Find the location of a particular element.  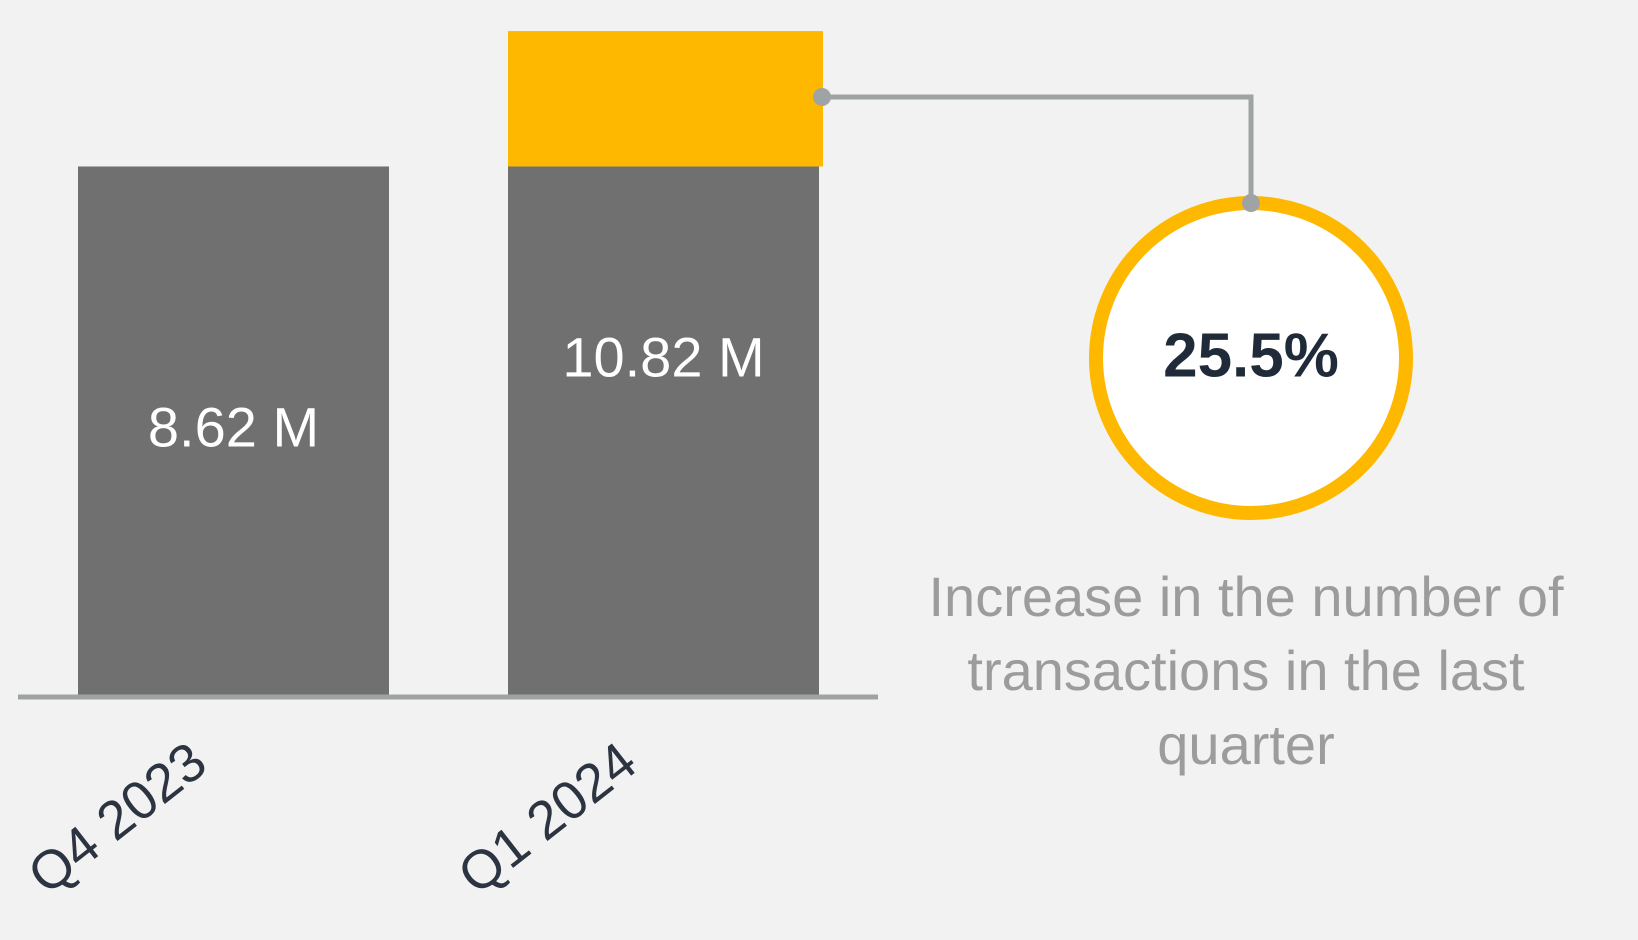

connector is located at coordinates (1038, 148).